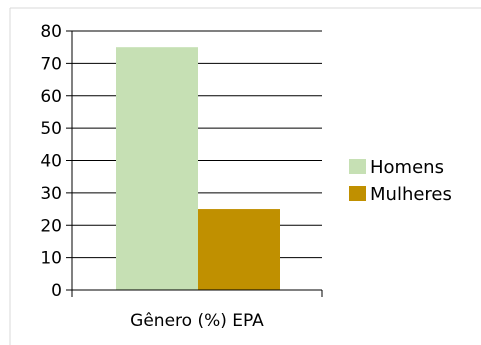 Image resolution: width=481 pixels, height=345 pixels. What do you see at coordinates (357, 166) in the screenshot?
I see `legend-swatch-homens` at bounding box center [357, 166].